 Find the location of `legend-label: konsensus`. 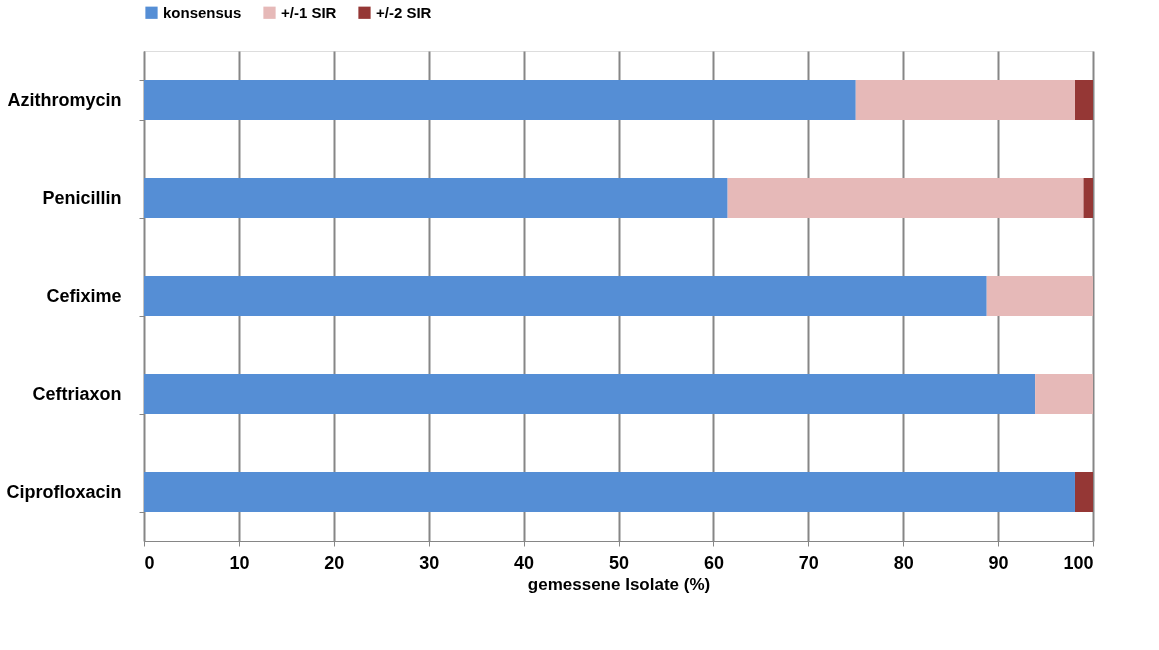

legend-label: konsensus is located at coordinates (202, 12).